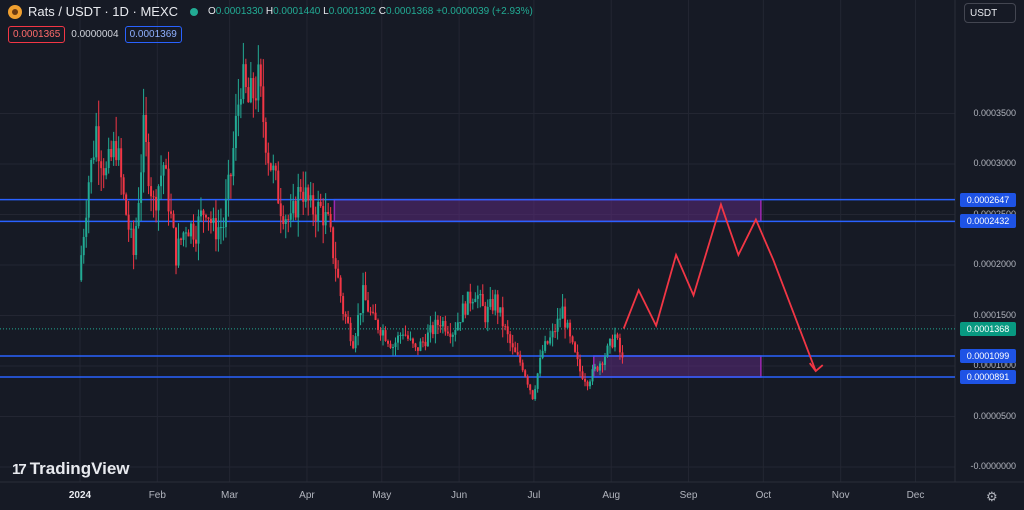 This screenshot has height=510, width=1024. Describe the element at coordinates (992, 496) in the screenshot. I see `gear-icon: ⚙` at that location.